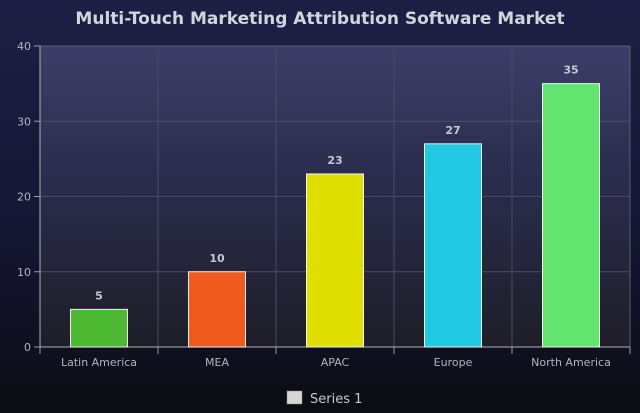 Image resolution: width=640 pixels, height=413 pixels. I want to click on y-tick-label: 40, so click(24, 46).